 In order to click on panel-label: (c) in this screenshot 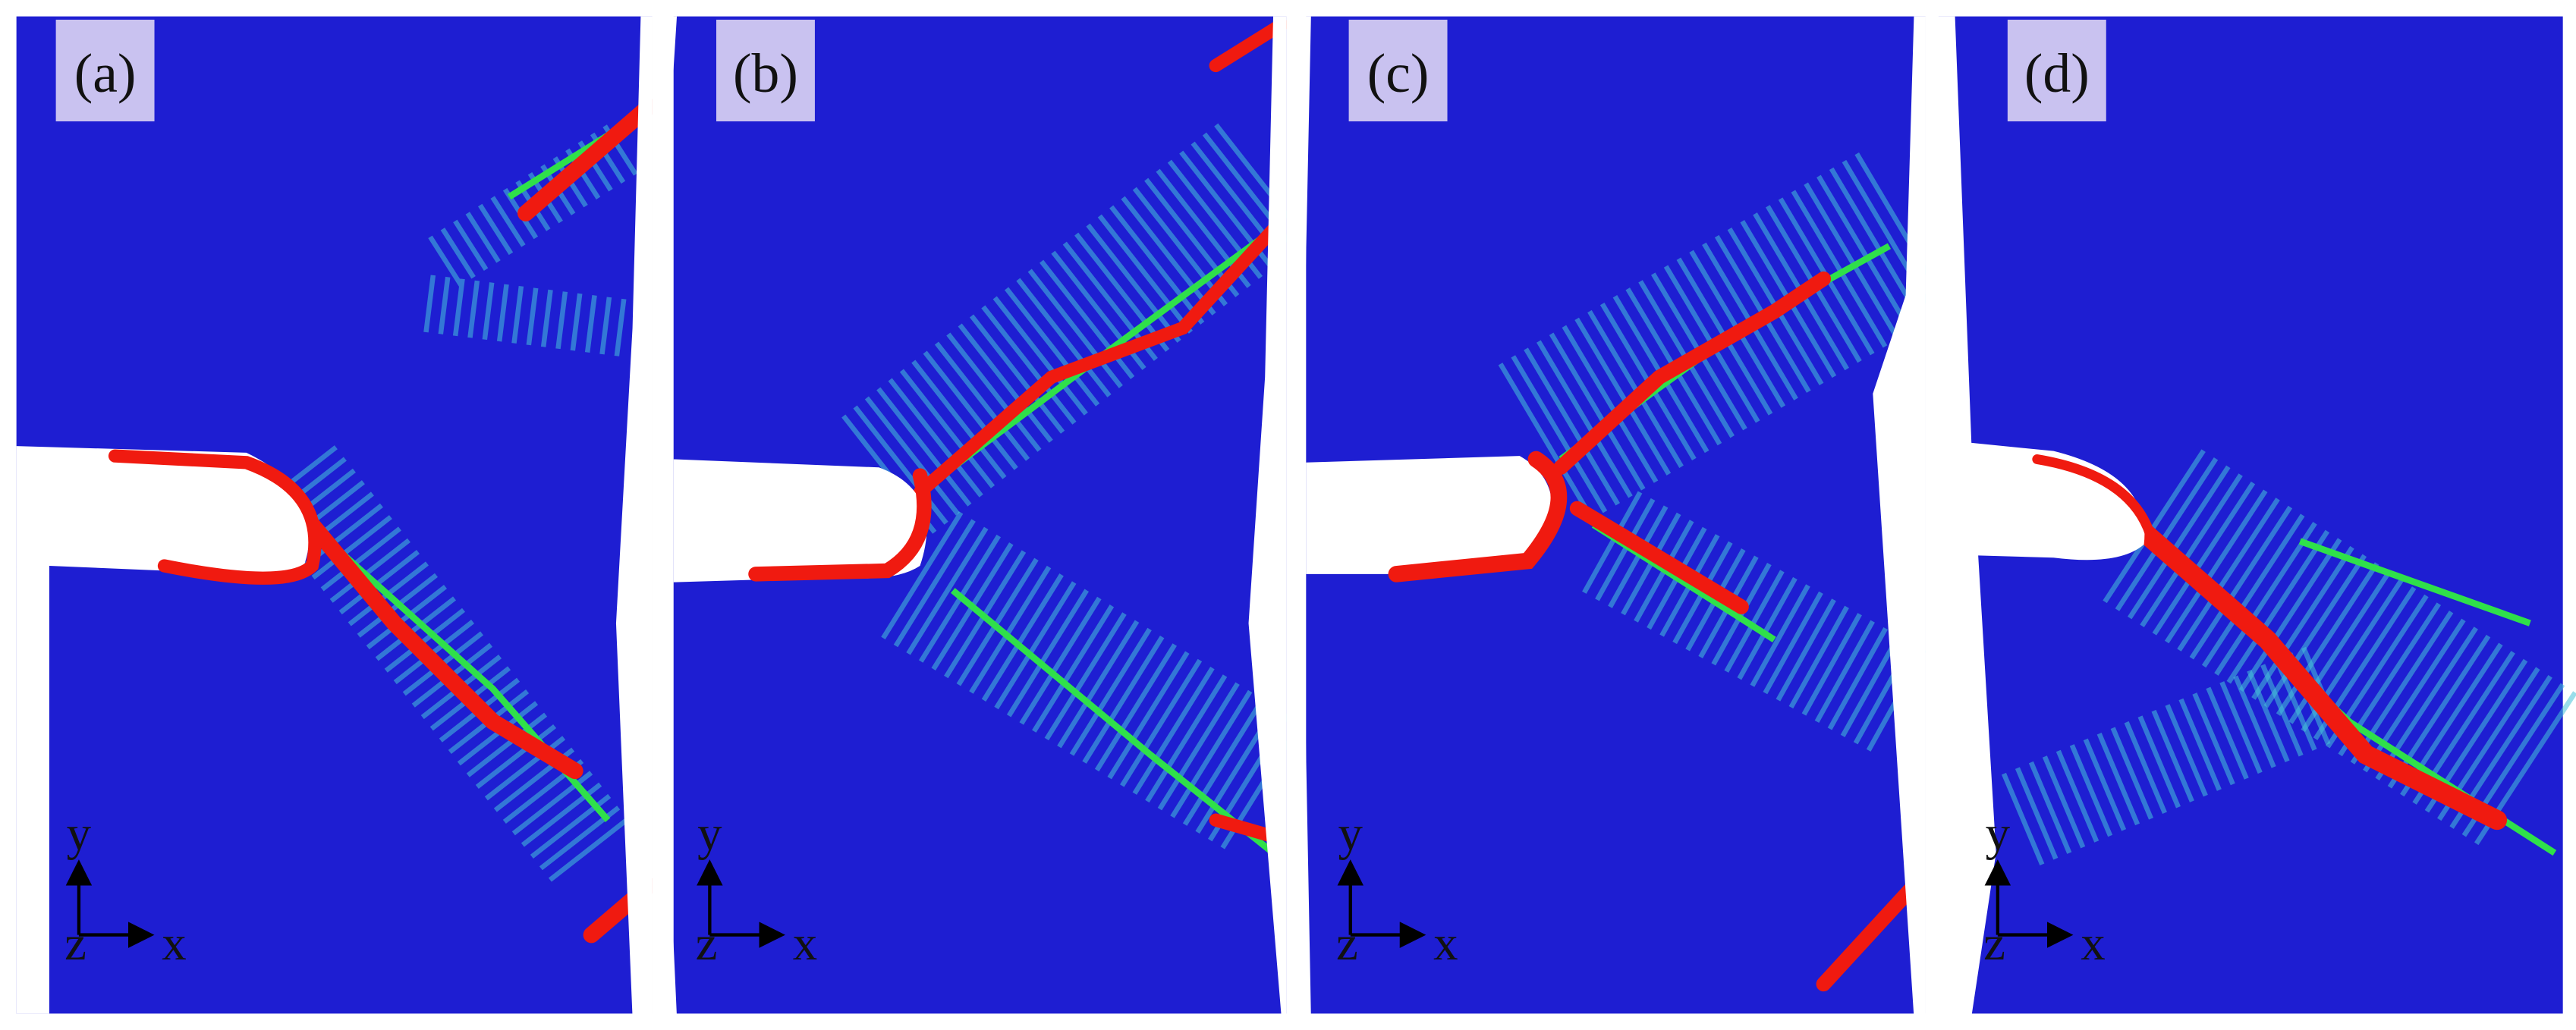, I will do `click(1398, 73)`.